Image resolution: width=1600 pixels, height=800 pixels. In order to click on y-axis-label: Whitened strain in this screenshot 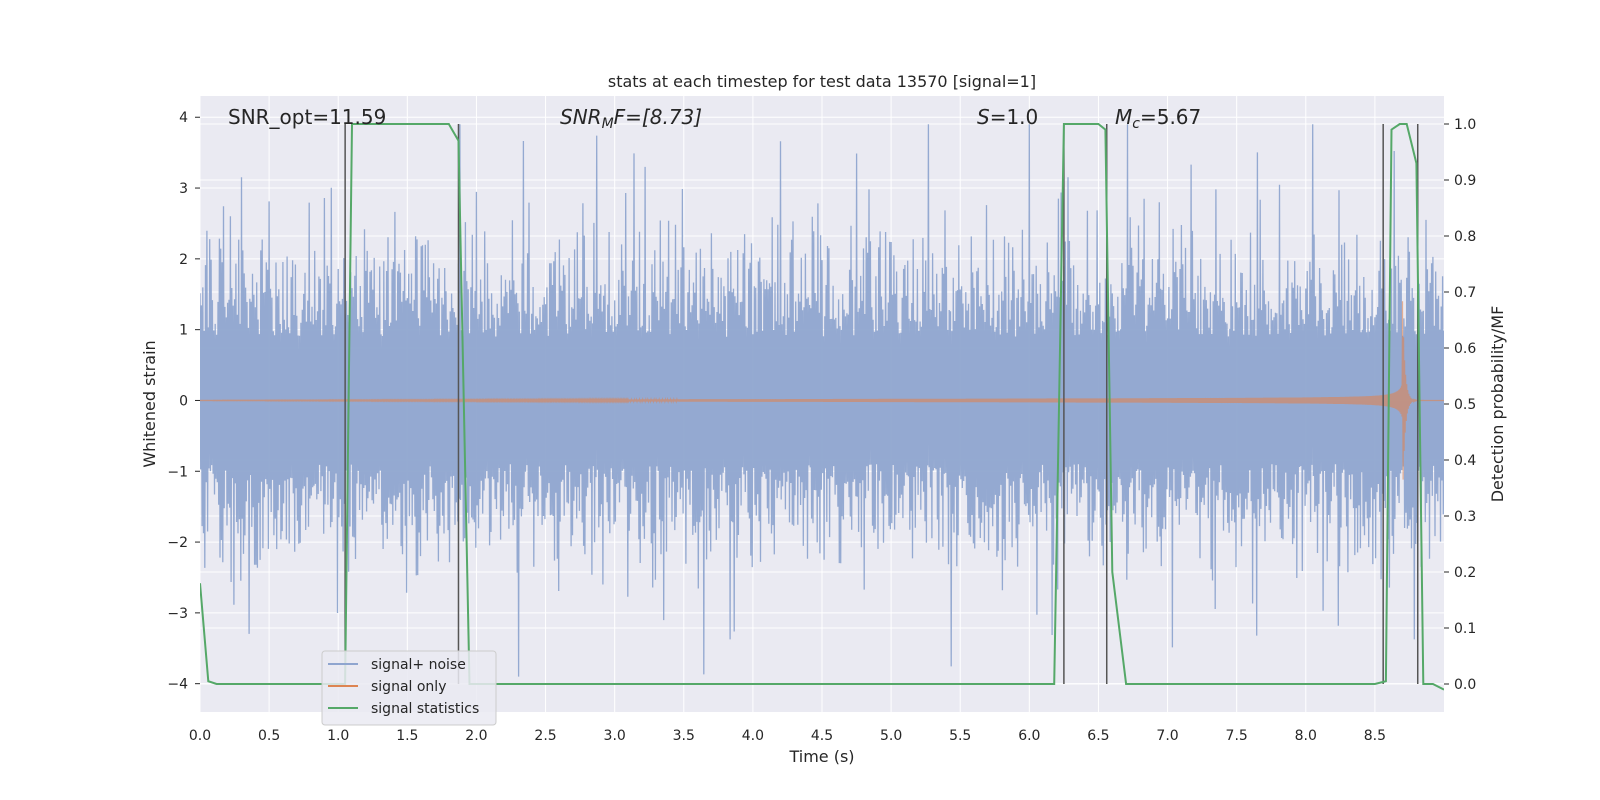, I will do `click(149, 403)`.